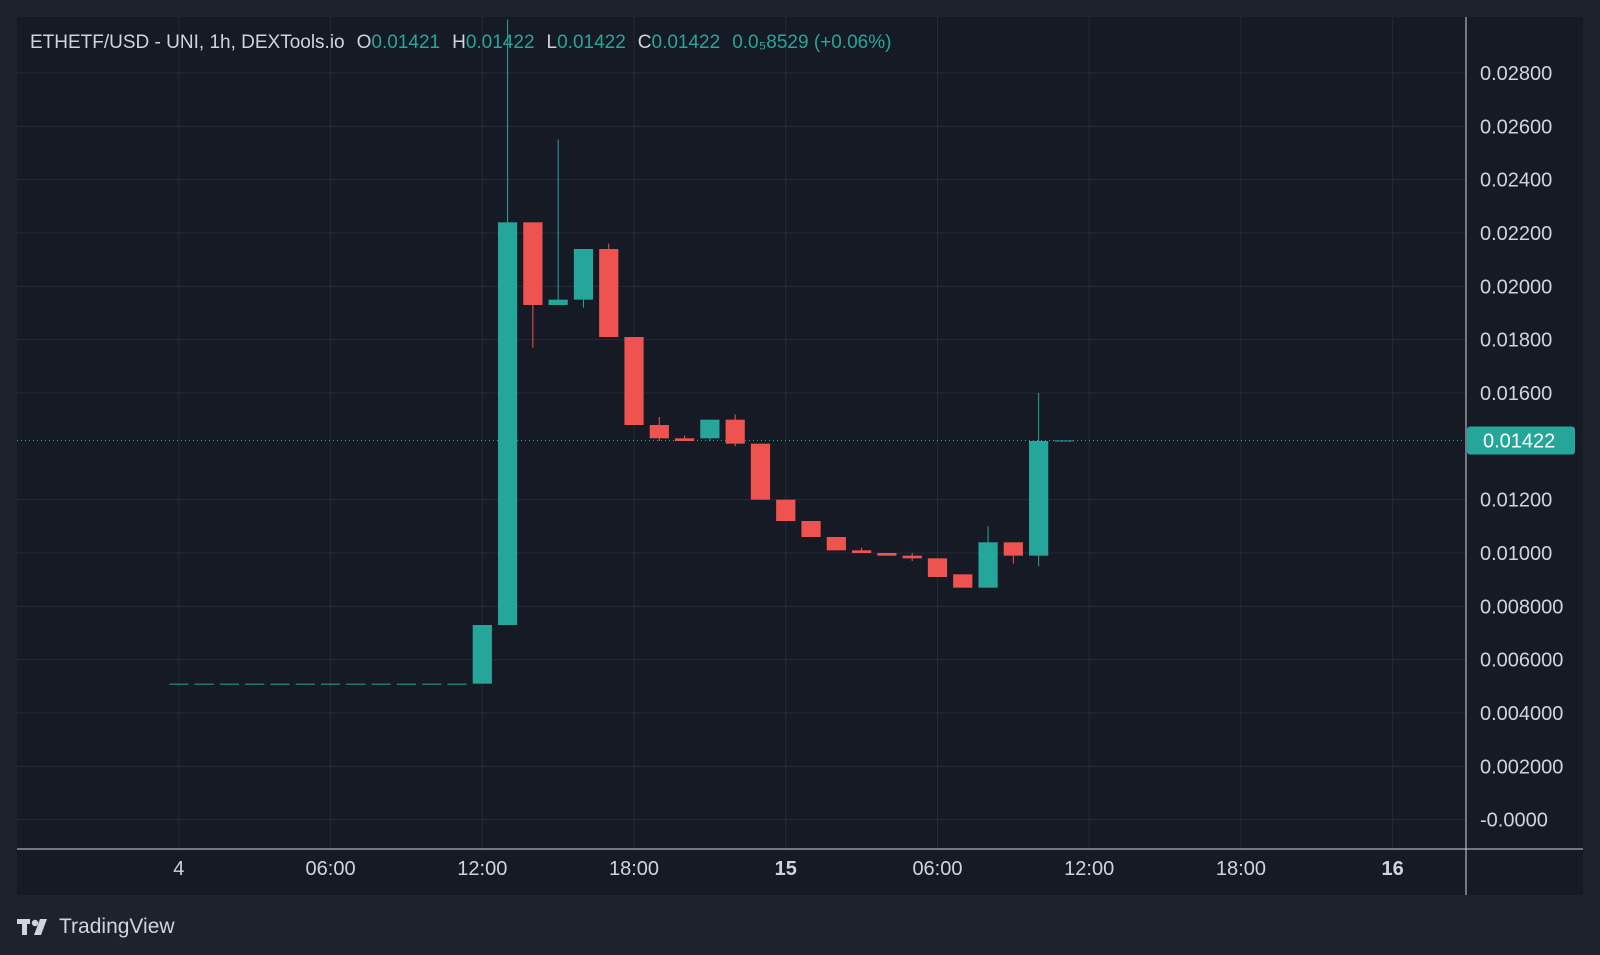 Image resolution: width=1600 pixels, height=955 pixels. Describe the element at coordinates (1516, 234) in the screenshot. I see `y-tick-label: 0.02200` at that location.